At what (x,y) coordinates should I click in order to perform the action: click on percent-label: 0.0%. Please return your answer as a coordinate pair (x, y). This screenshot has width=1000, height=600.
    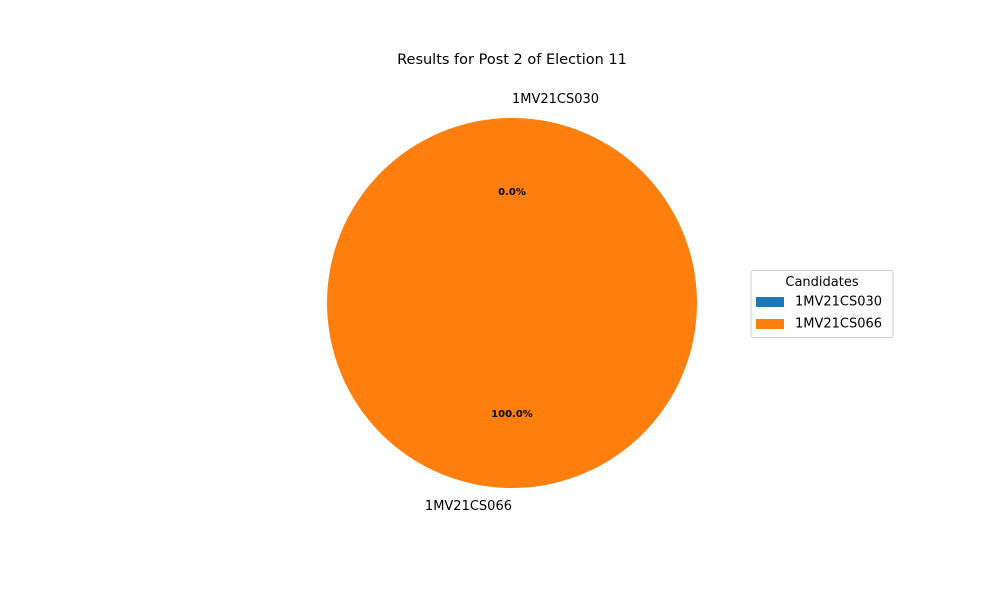
    Looking at the image, I should click on (512, 192).